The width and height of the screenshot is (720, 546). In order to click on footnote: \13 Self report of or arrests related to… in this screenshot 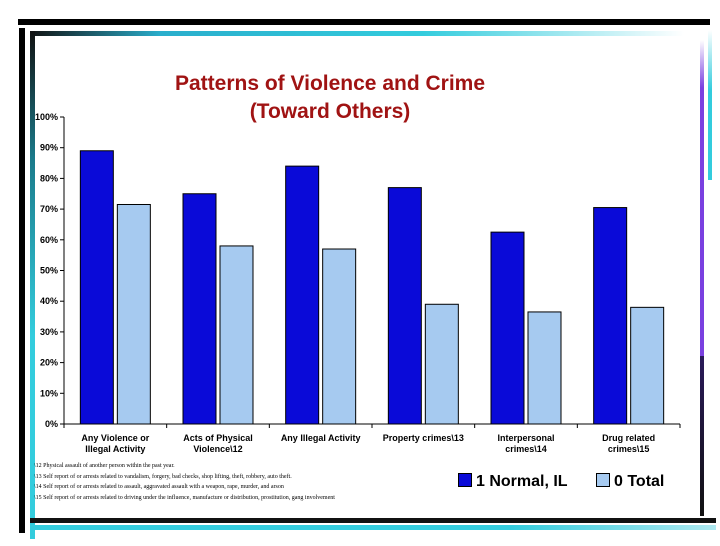, I will do `click(163, 476)`.